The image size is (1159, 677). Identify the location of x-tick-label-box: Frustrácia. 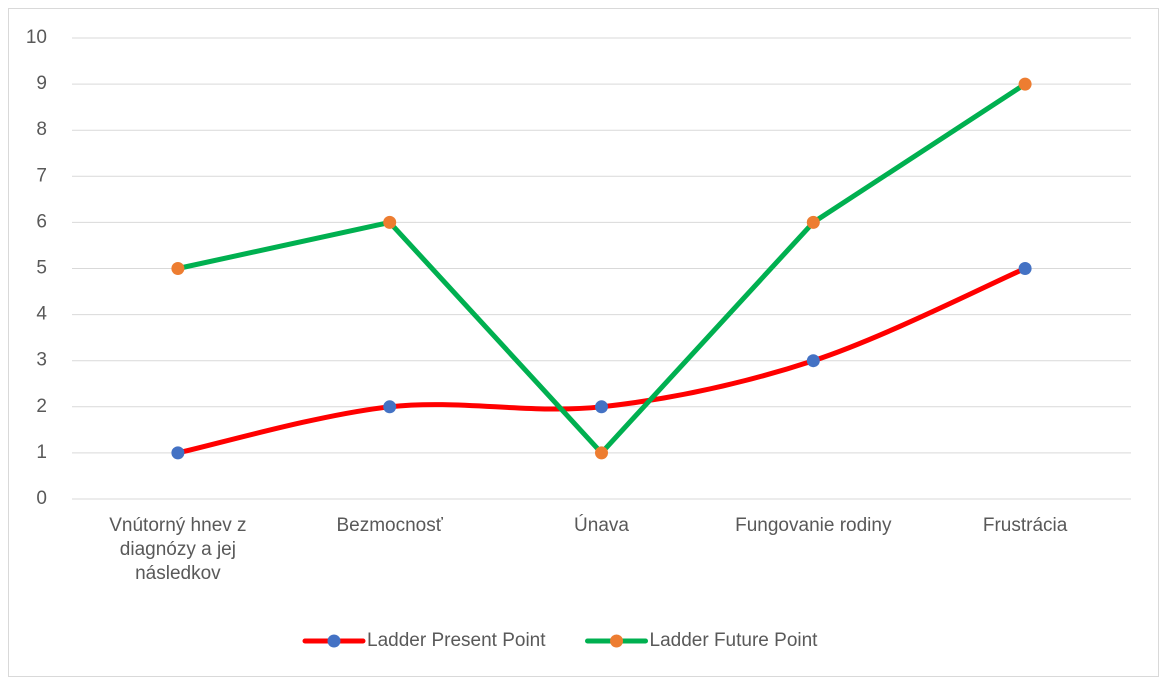
(1025, 525).